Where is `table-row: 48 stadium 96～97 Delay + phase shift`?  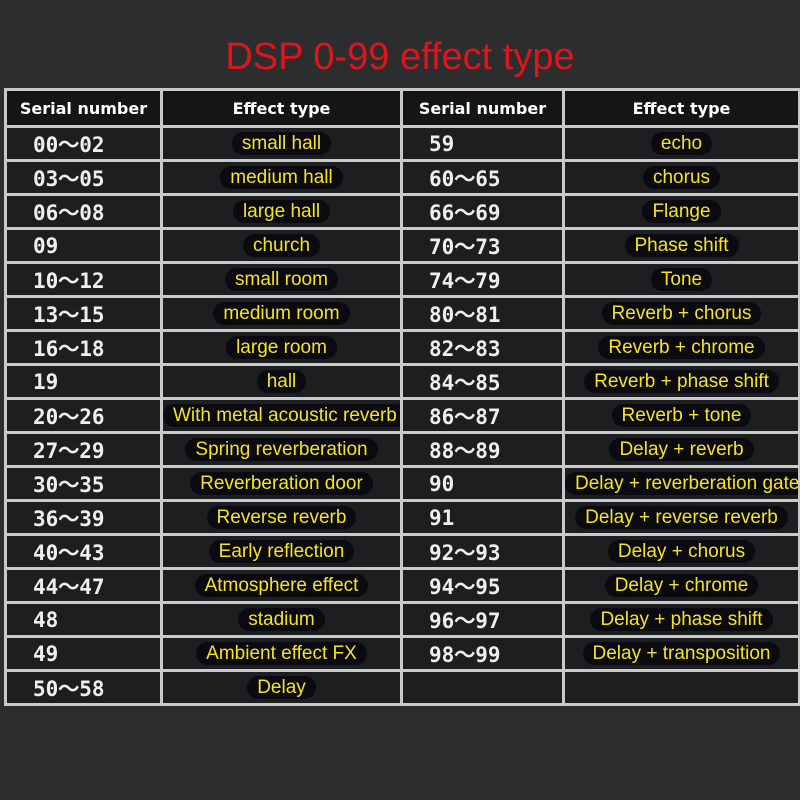
table-row: 48 stadium 96～97 Delay + phase shift is located at coordinates (402, 619).